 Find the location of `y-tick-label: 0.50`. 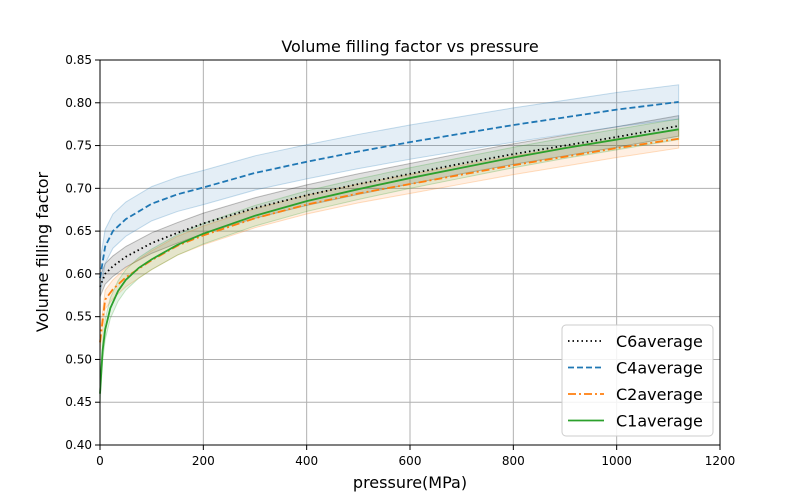

y-tick-label: 0.50 is located at coordinates (78, 359).